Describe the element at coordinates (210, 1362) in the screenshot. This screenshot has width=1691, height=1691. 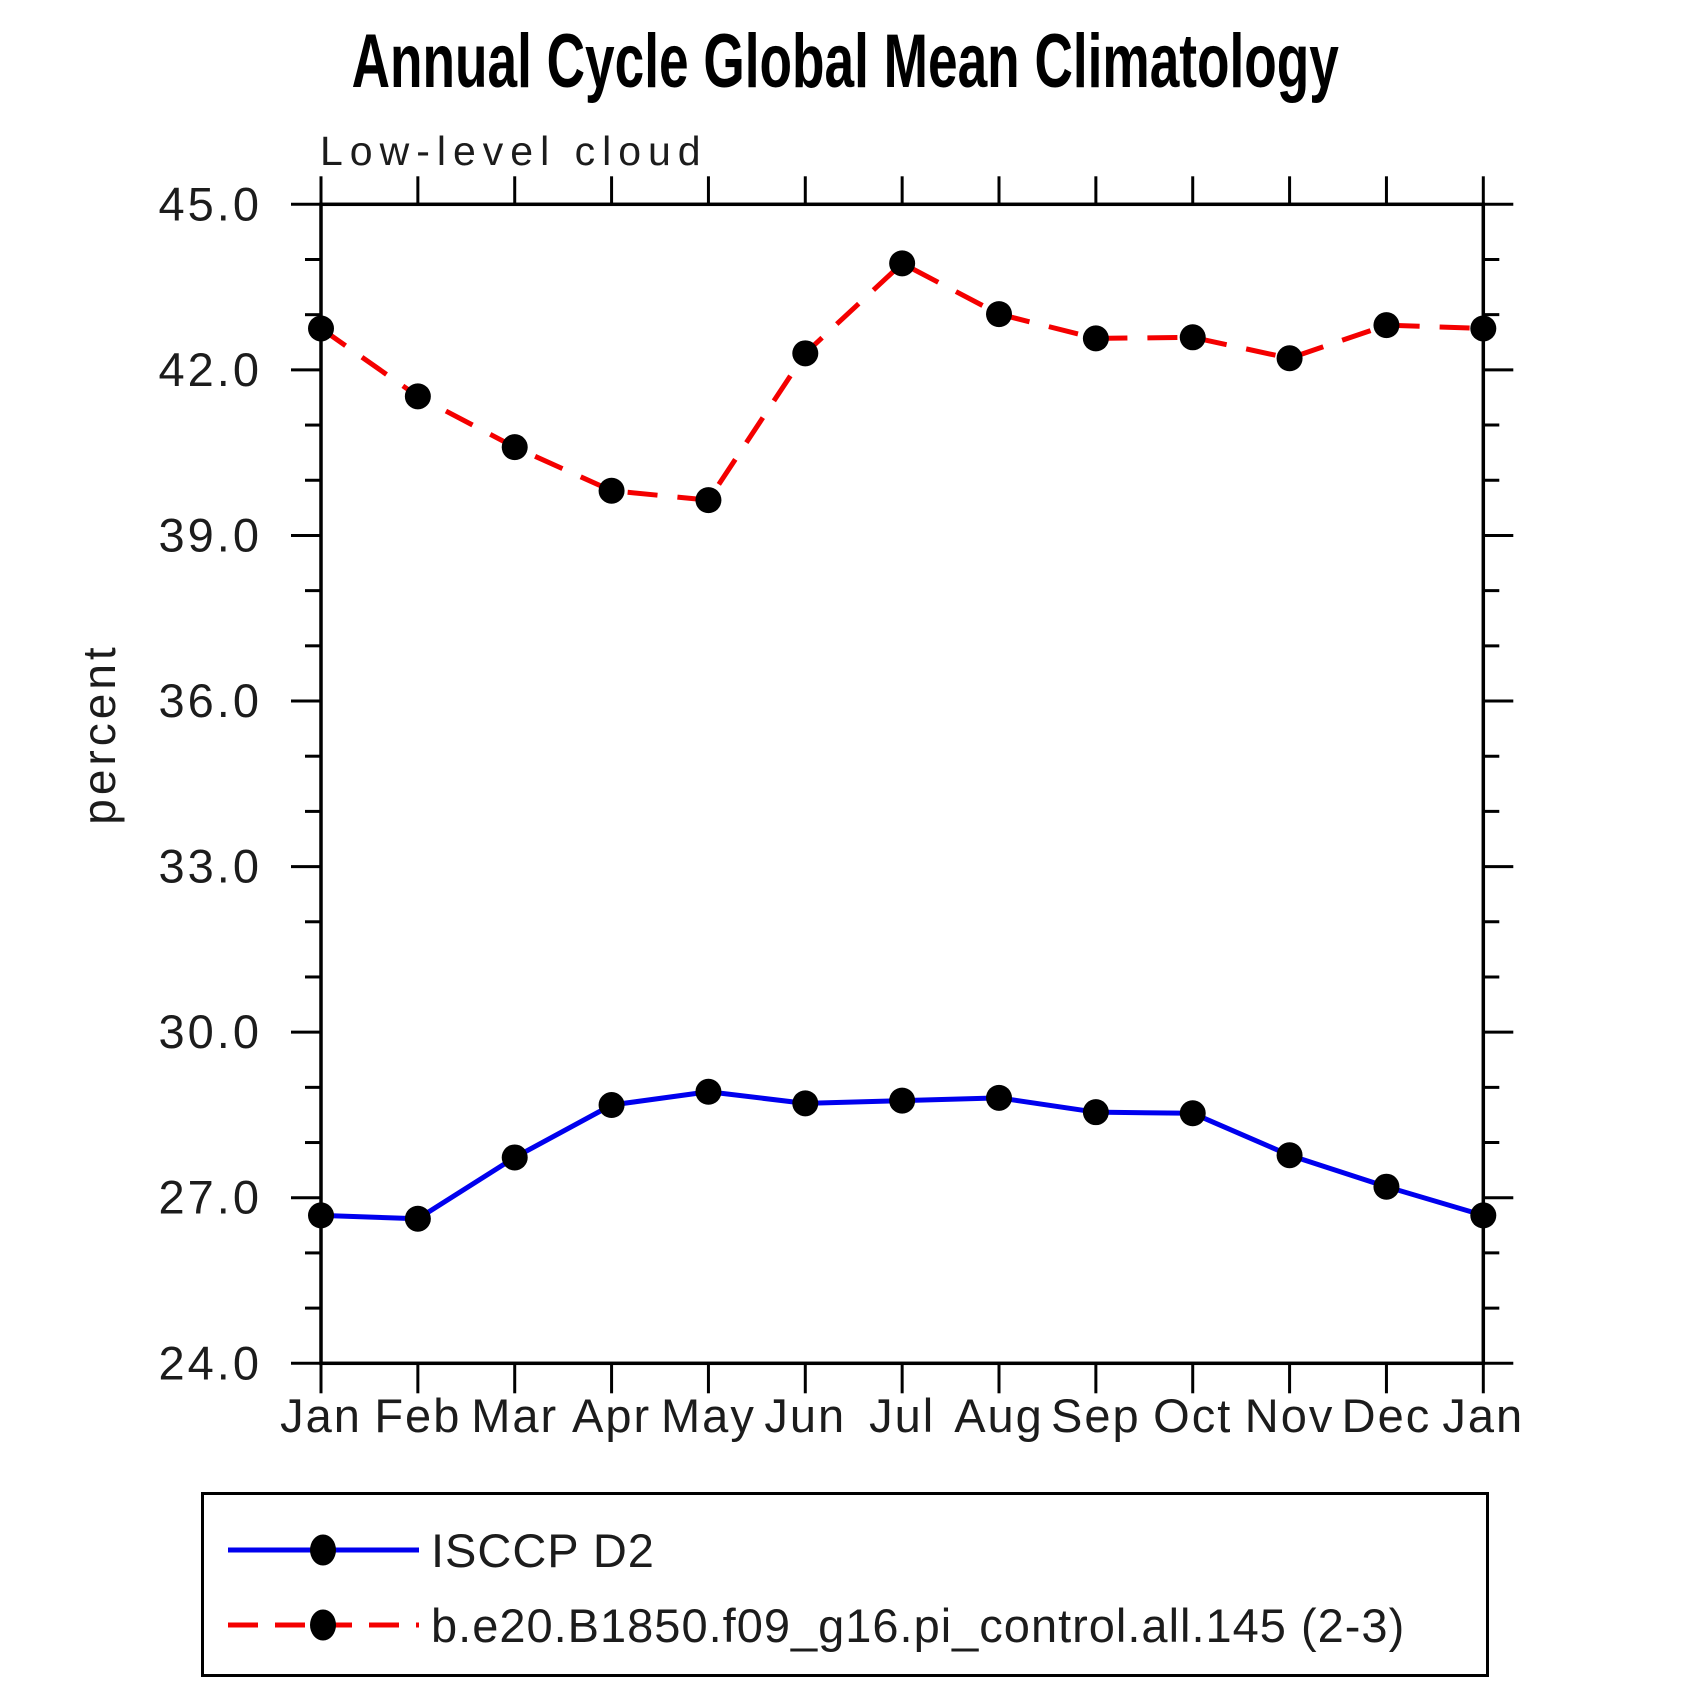
I see `y-tick-label: 24.0` at that location.